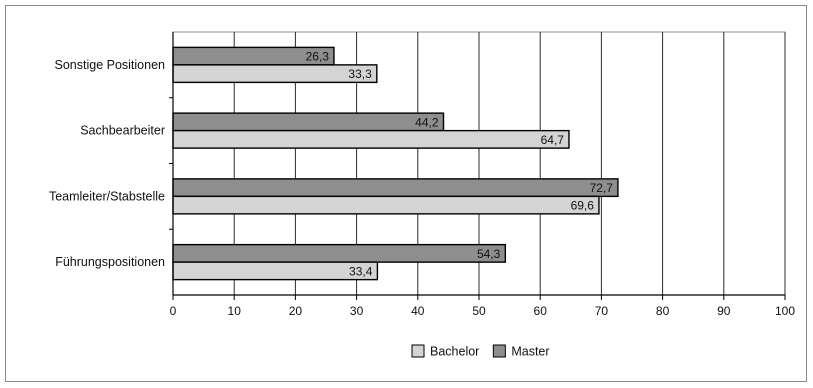 The height and width of the screenshot is (388, 813). Describe the element at coordinates (308, 122) in the screenshot. I see `bar-master-sachbearbeiter` at that location.